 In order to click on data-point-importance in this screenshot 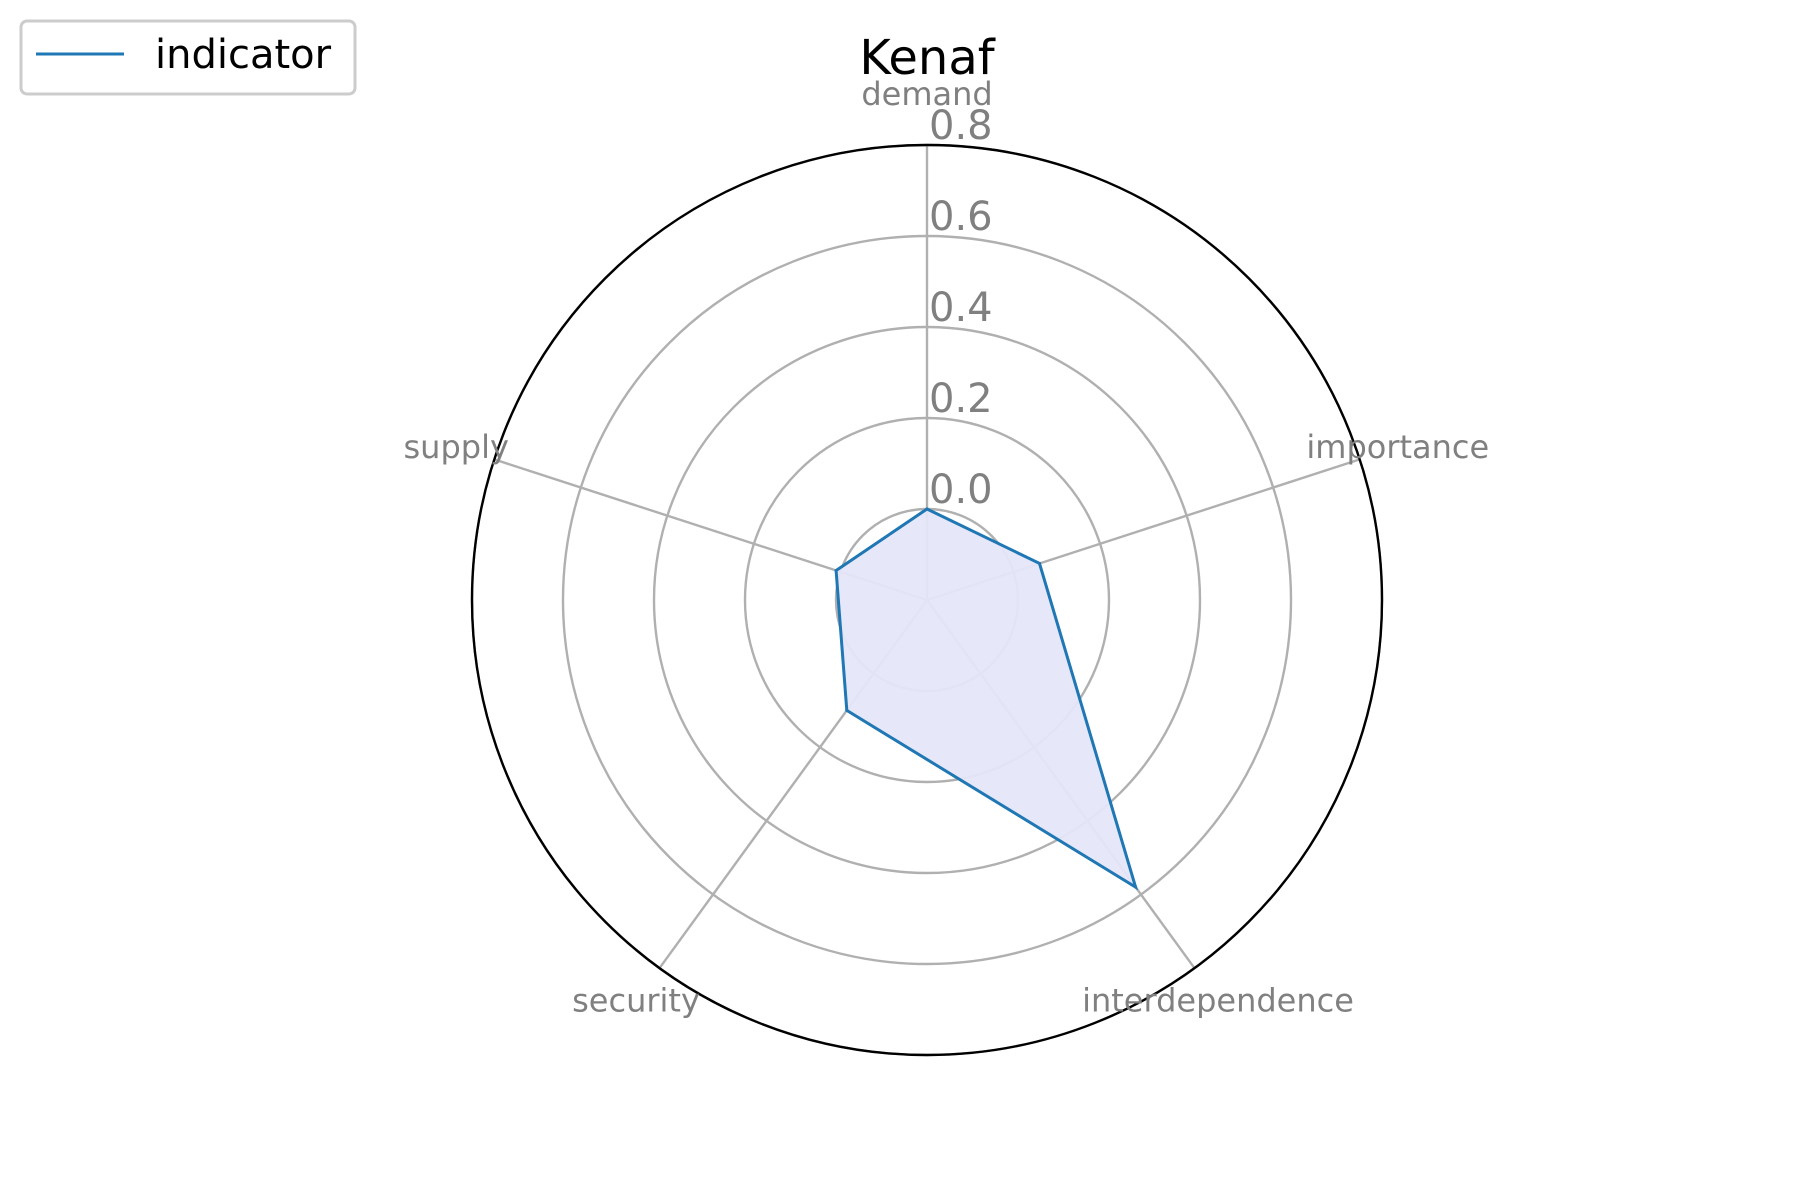, I will do `click(1039, 563)`.